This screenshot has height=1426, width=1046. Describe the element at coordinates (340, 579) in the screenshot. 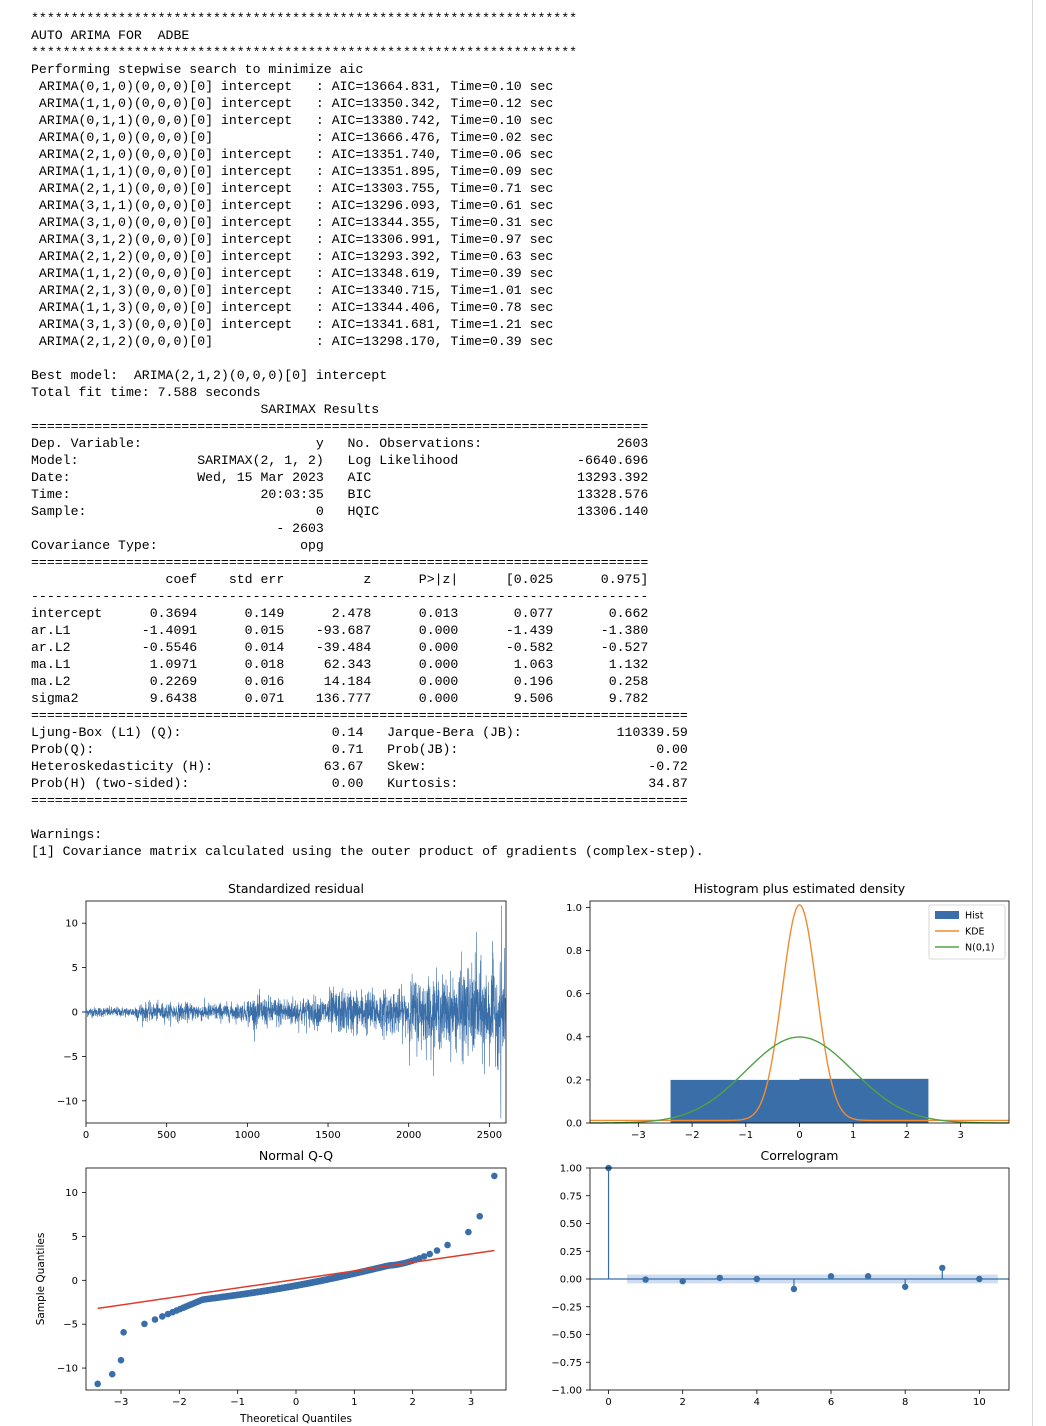

I see `coef-header: coef std err z P>|z| [0.025 0.975]` at that location.